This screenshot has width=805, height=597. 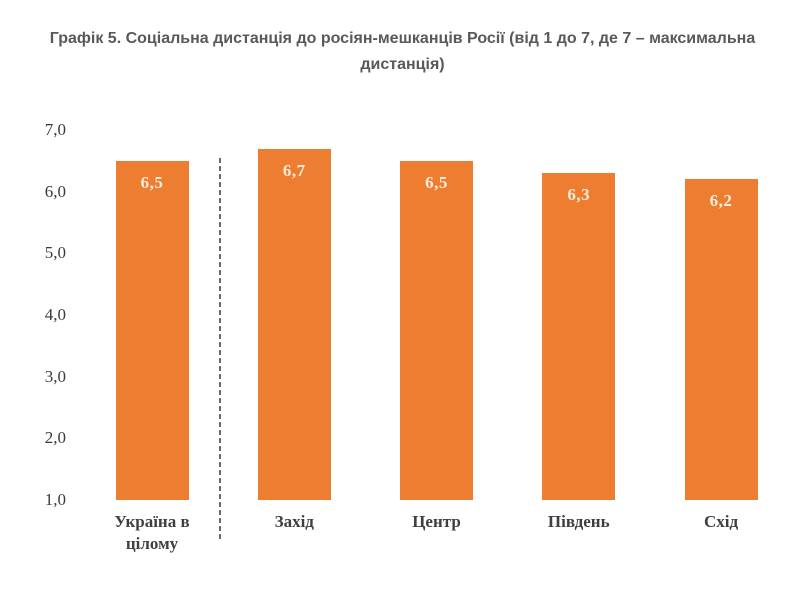 What do you see at coordinates (55, 314) in the screenshot?
I see `y-axis-tick-label: 4,0` at bounding box center [55, 314].